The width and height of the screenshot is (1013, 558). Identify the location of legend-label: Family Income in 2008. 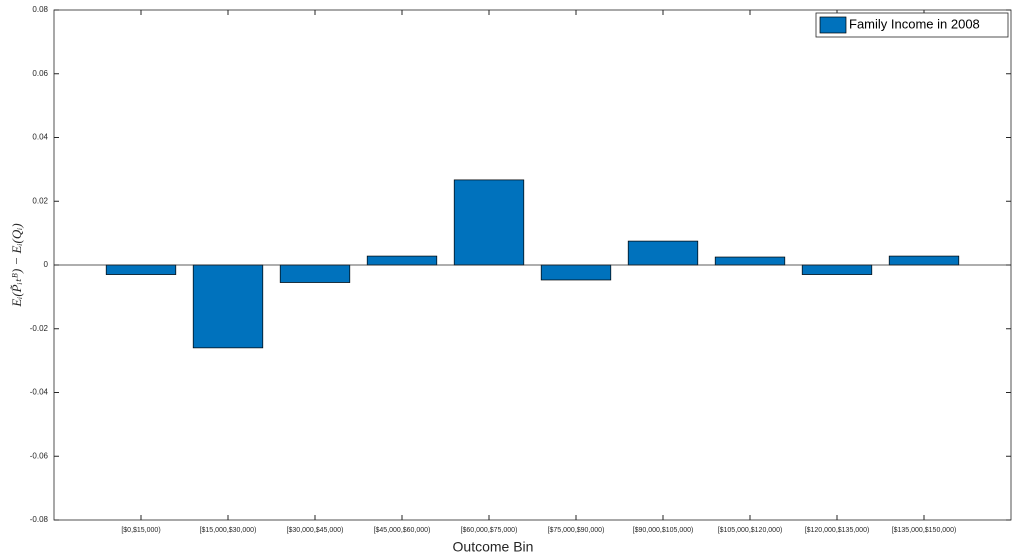
(914, 23).